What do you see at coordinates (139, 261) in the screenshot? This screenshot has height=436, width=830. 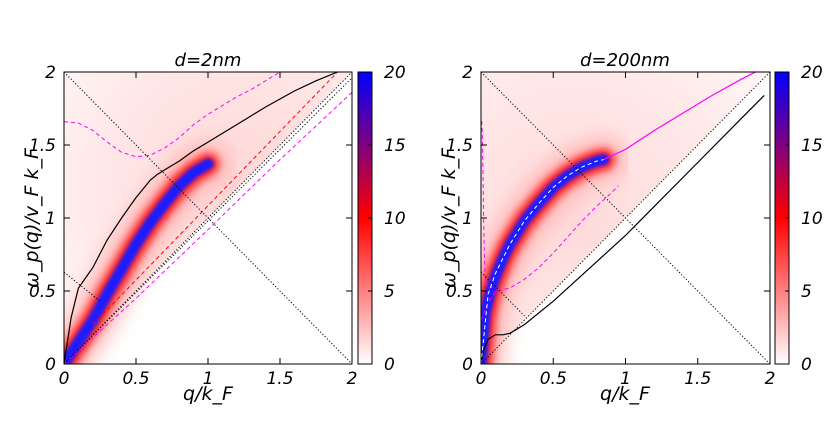 I see `band-core` at bounding box center [139, 261].